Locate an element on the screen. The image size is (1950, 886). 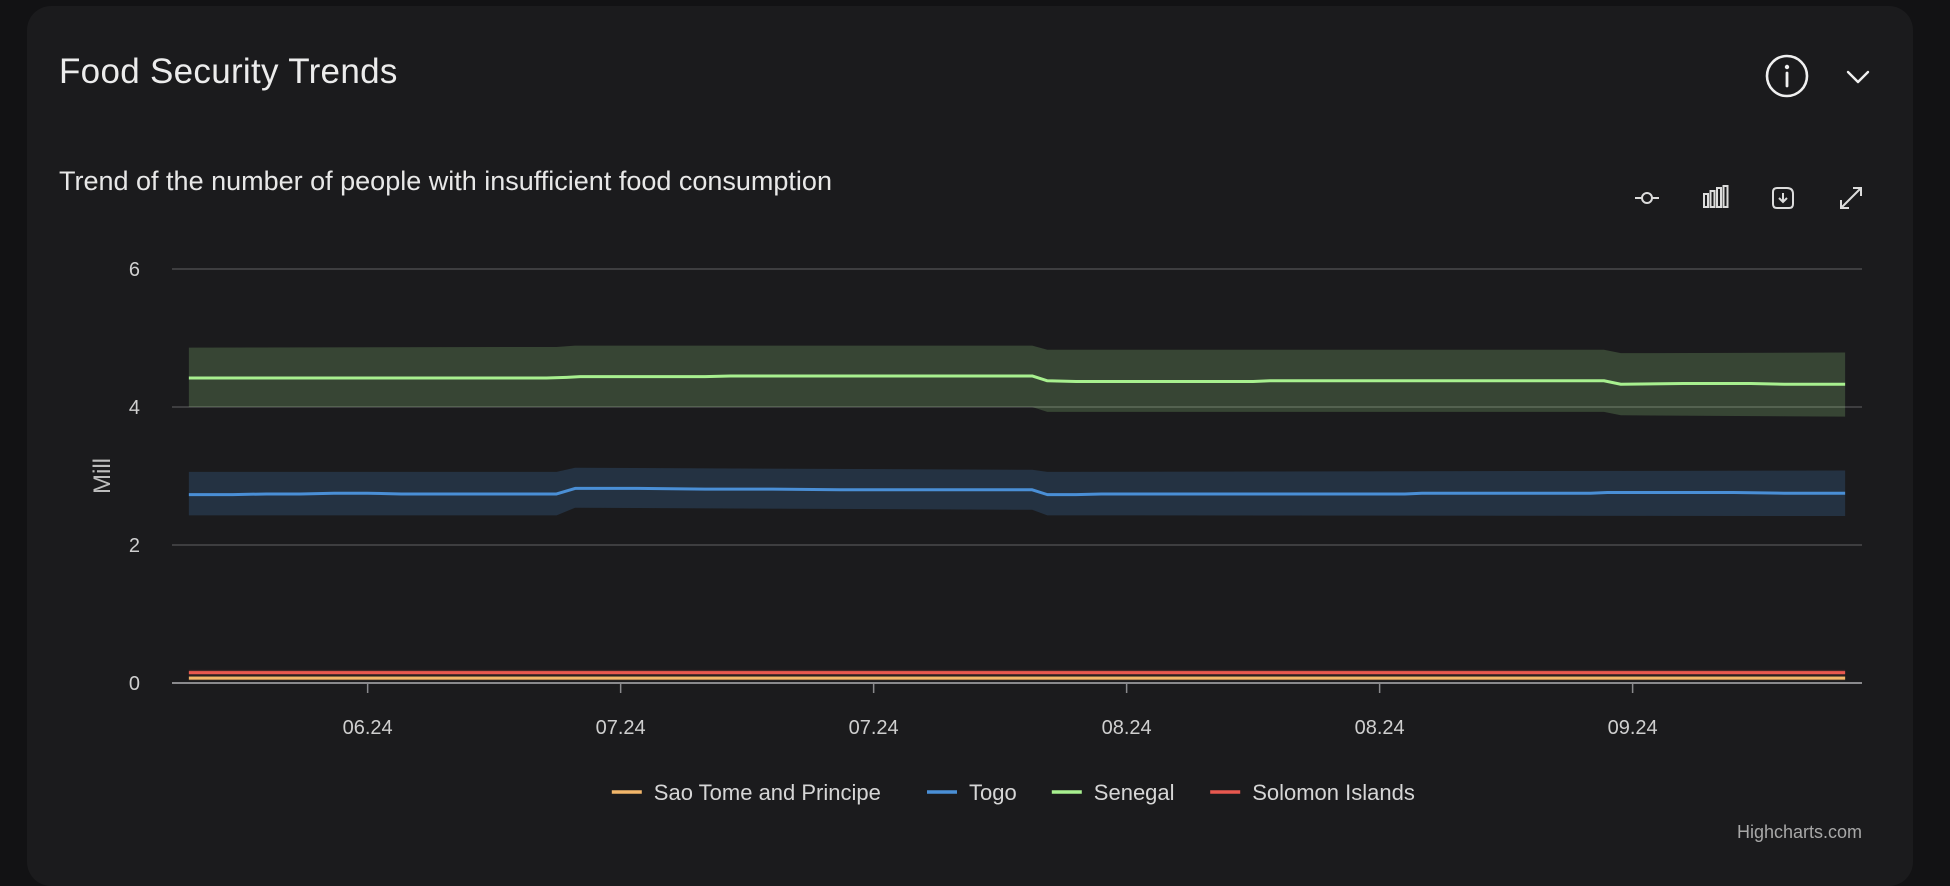
download-button is located at coordinates (1783, 198).